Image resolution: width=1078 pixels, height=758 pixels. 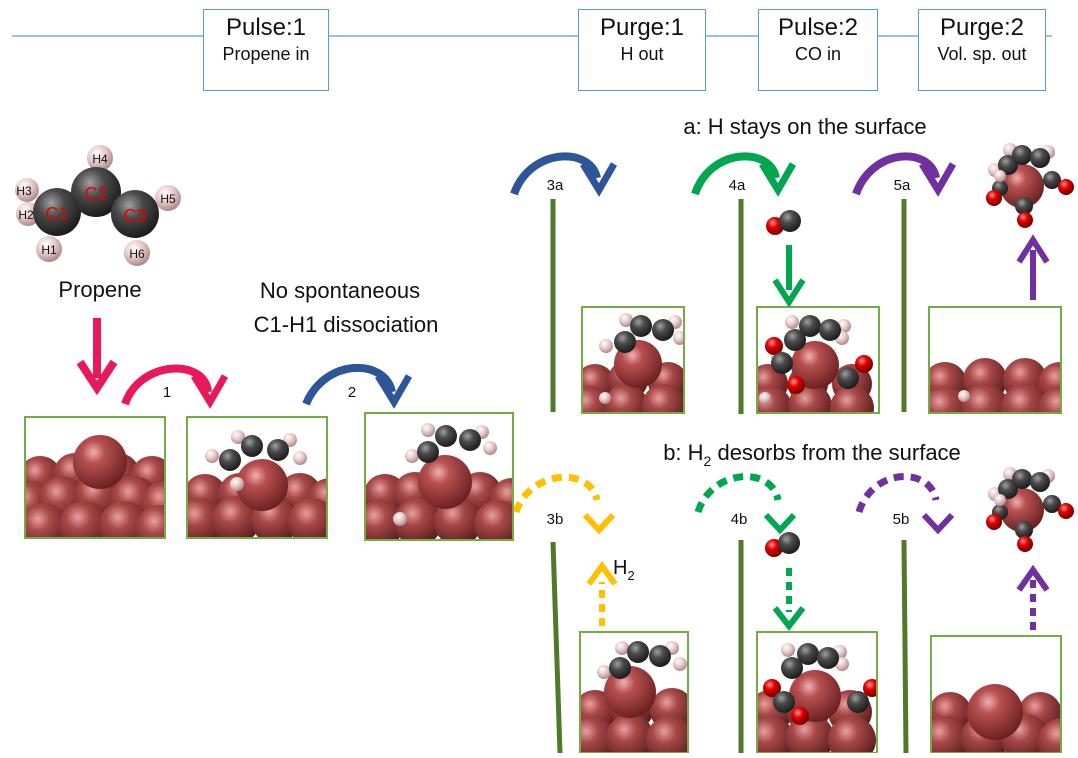 I want to click on phase-pulse-2: Pulse:2 CO in, so click(x=818, y=50).